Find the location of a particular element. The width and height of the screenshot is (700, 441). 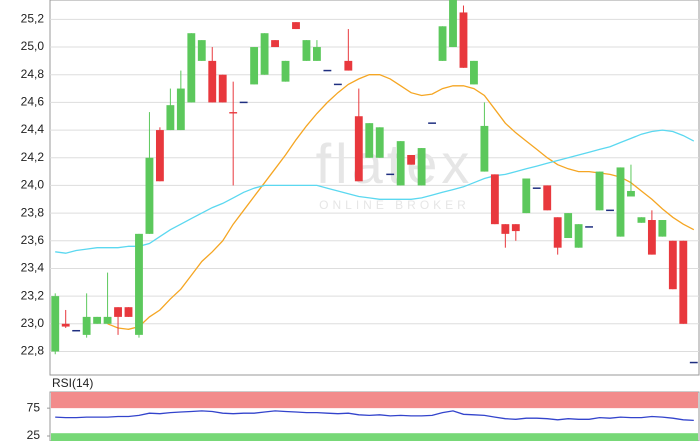

y-tick-label: 23,0 is located at coordinates (33, 323).